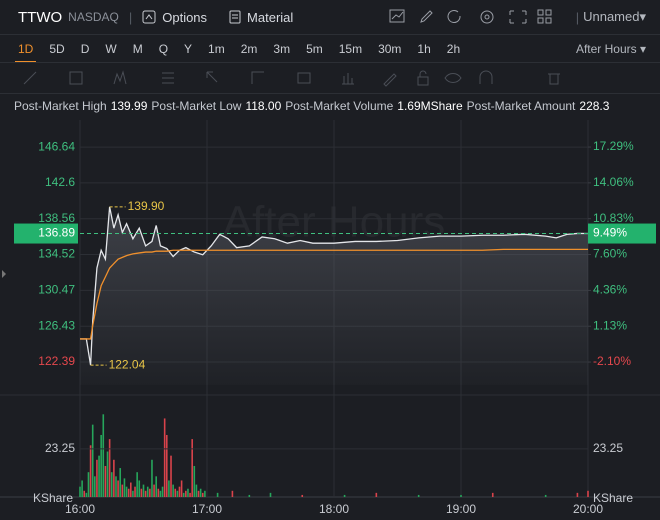 The image size is (660, 520). I want to click on session-select: After Hours ▾, so click(610, 48).